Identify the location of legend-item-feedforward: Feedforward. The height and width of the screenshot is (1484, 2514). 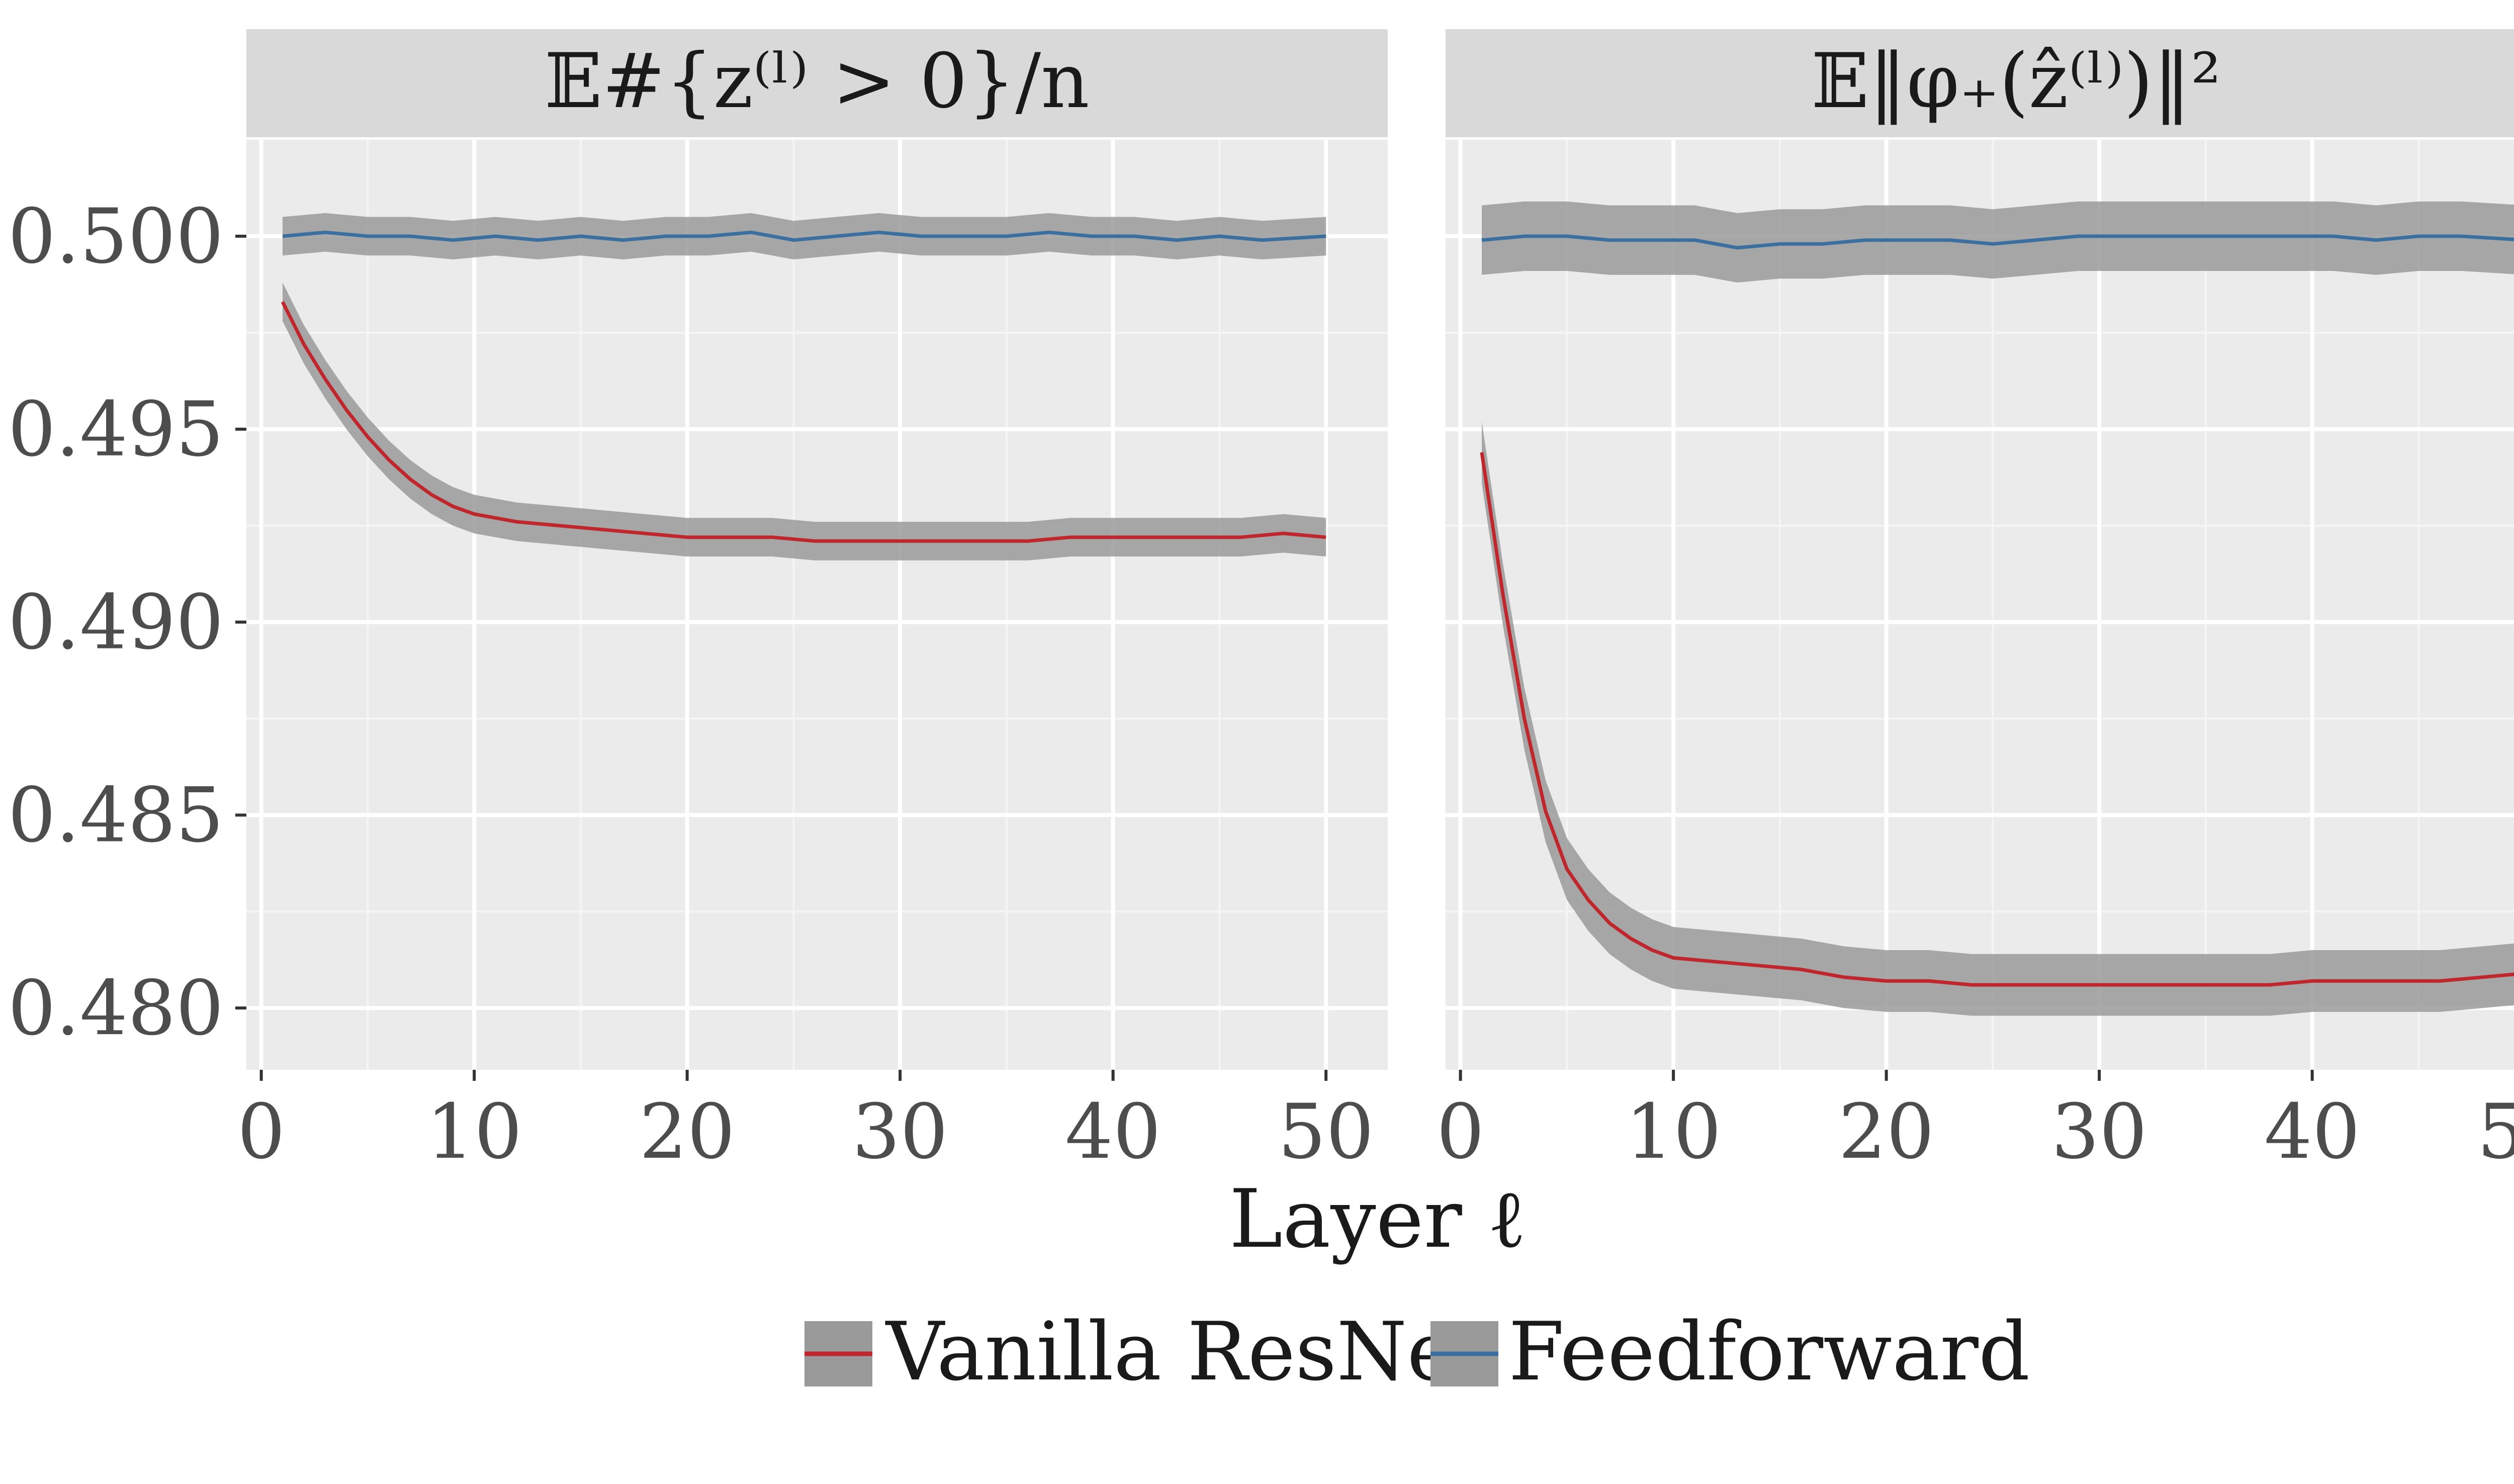
(1730, 1352).